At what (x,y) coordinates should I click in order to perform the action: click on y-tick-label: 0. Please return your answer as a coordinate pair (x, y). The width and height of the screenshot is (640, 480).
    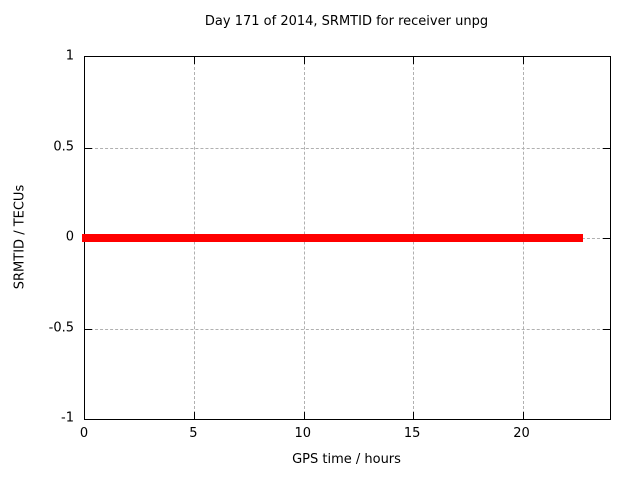
    Looking at the image, I should click on (69, 237).